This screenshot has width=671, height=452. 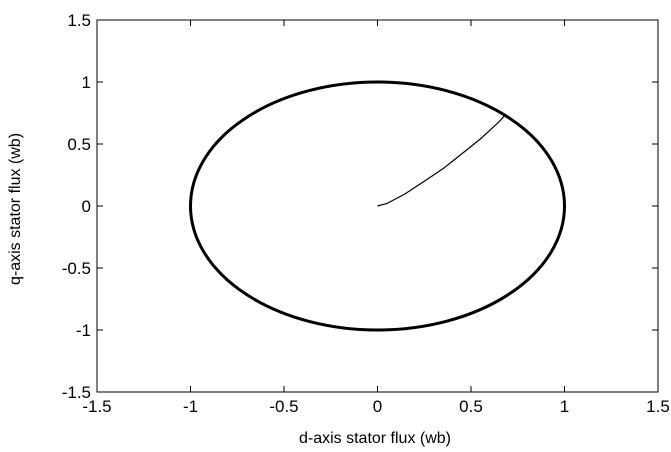 What do you see at coordinates (375, 438) in the screenshot?
I see `x-axis-label: d-axis stator flux (wb)` at bounding box center [375, 438].